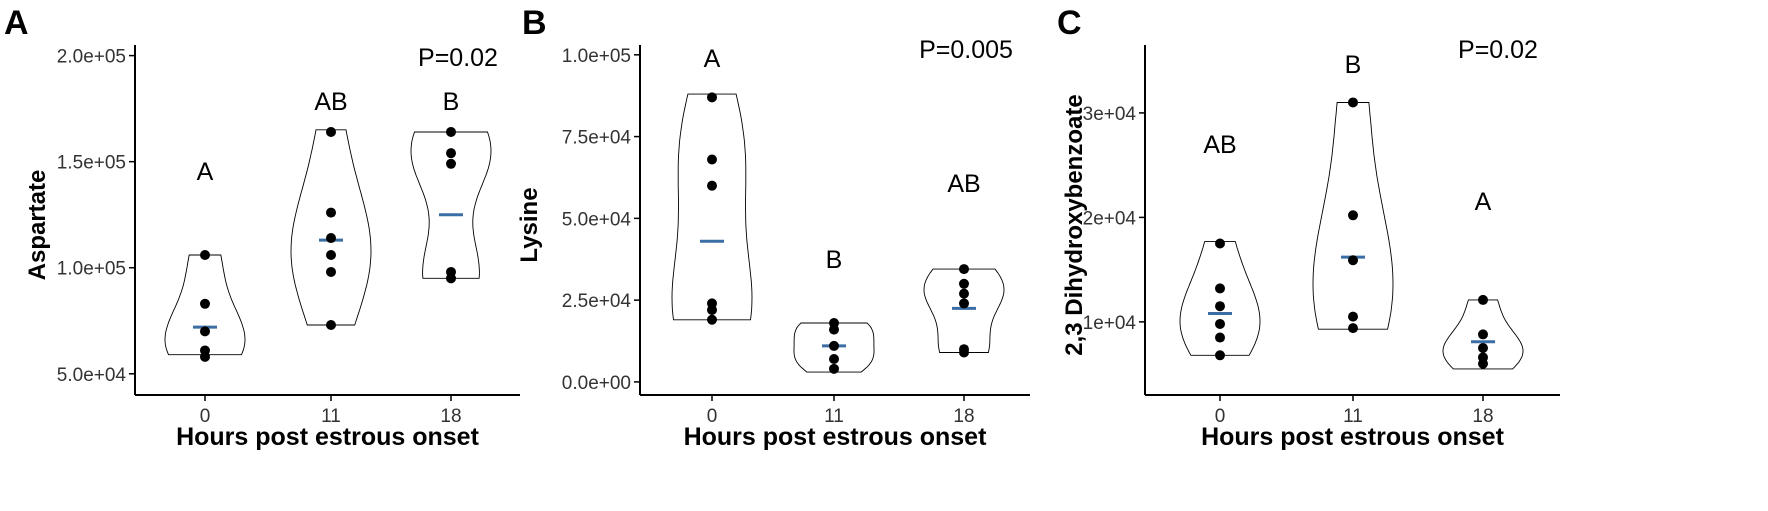  I want to click on group-letter-11: AB, so click(330, 102).